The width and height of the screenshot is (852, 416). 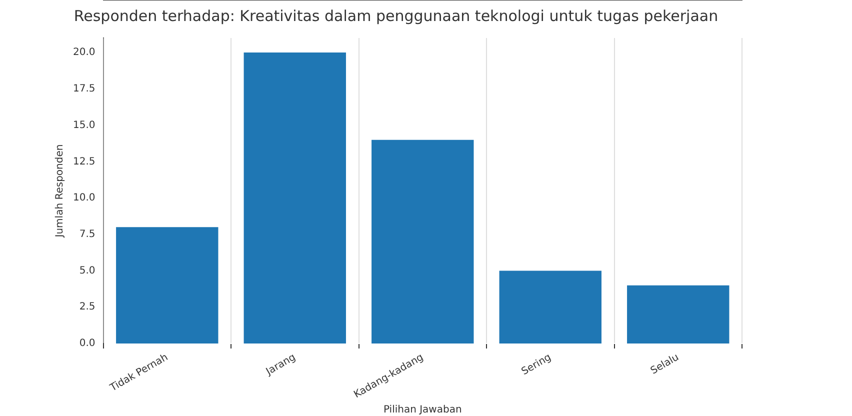 What do you see at coordinates (87, 344) in the screenshot?
I see `y-tick-label: 0.0` at bounding box center [87, 344].